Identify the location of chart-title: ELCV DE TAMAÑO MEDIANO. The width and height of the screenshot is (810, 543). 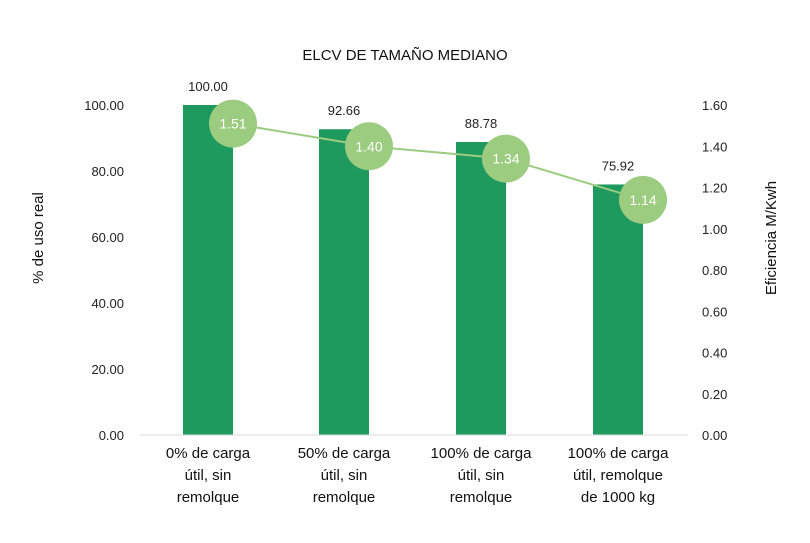
(404, 55).